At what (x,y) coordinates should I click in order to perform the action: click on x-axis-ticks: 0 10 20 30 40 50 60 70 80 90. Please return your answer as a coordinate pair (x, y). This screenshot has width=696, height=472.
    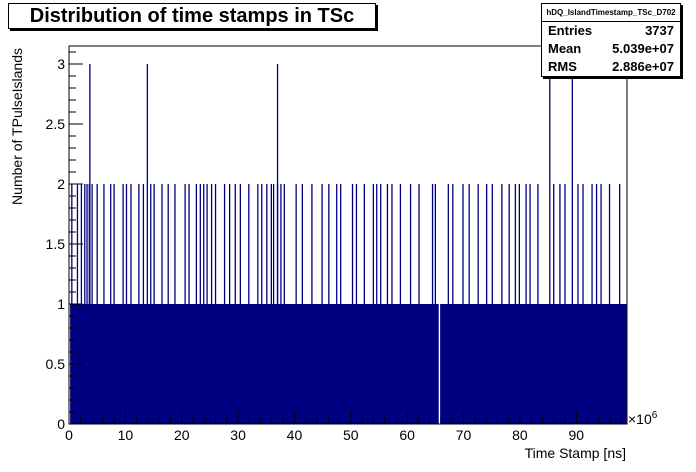
    Looking at the image, I should click on (343, 427).